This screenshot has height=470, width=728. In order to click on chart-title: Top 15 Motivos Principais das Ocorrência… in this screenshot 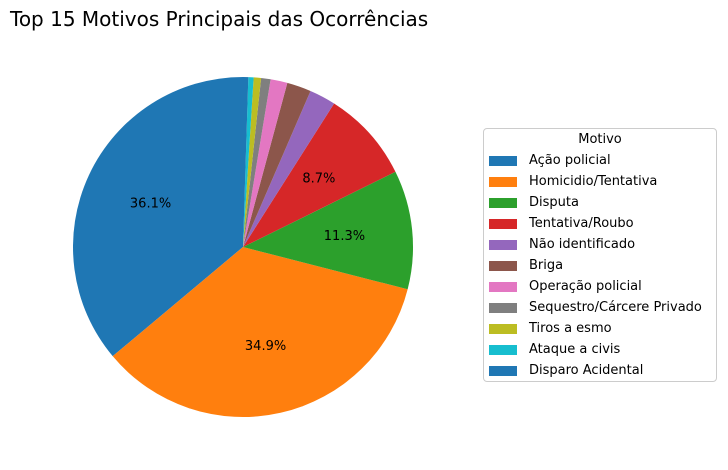, I will do `click(219, 19)`.